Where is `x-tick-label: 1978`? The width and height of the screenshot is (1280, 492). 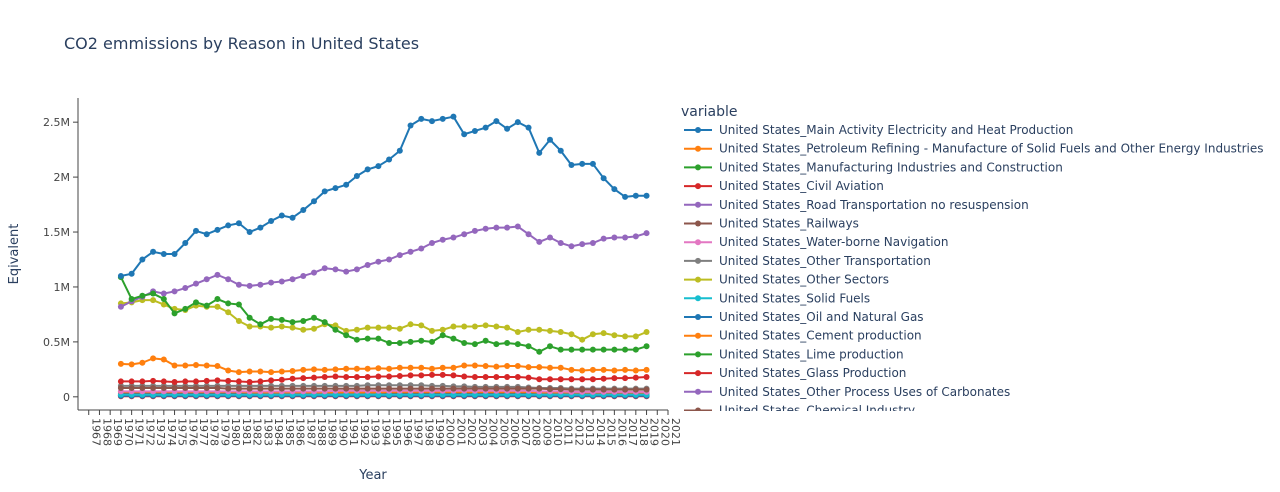 x-tick-label: 1978 is located at coordinates (214, 432).